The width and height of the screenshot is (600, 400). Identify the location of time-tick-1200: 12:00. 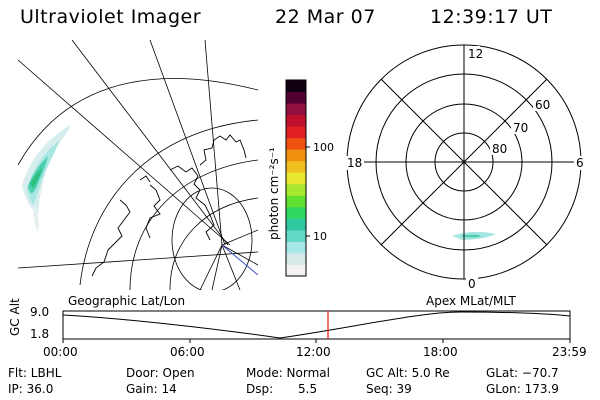
(313, 352).